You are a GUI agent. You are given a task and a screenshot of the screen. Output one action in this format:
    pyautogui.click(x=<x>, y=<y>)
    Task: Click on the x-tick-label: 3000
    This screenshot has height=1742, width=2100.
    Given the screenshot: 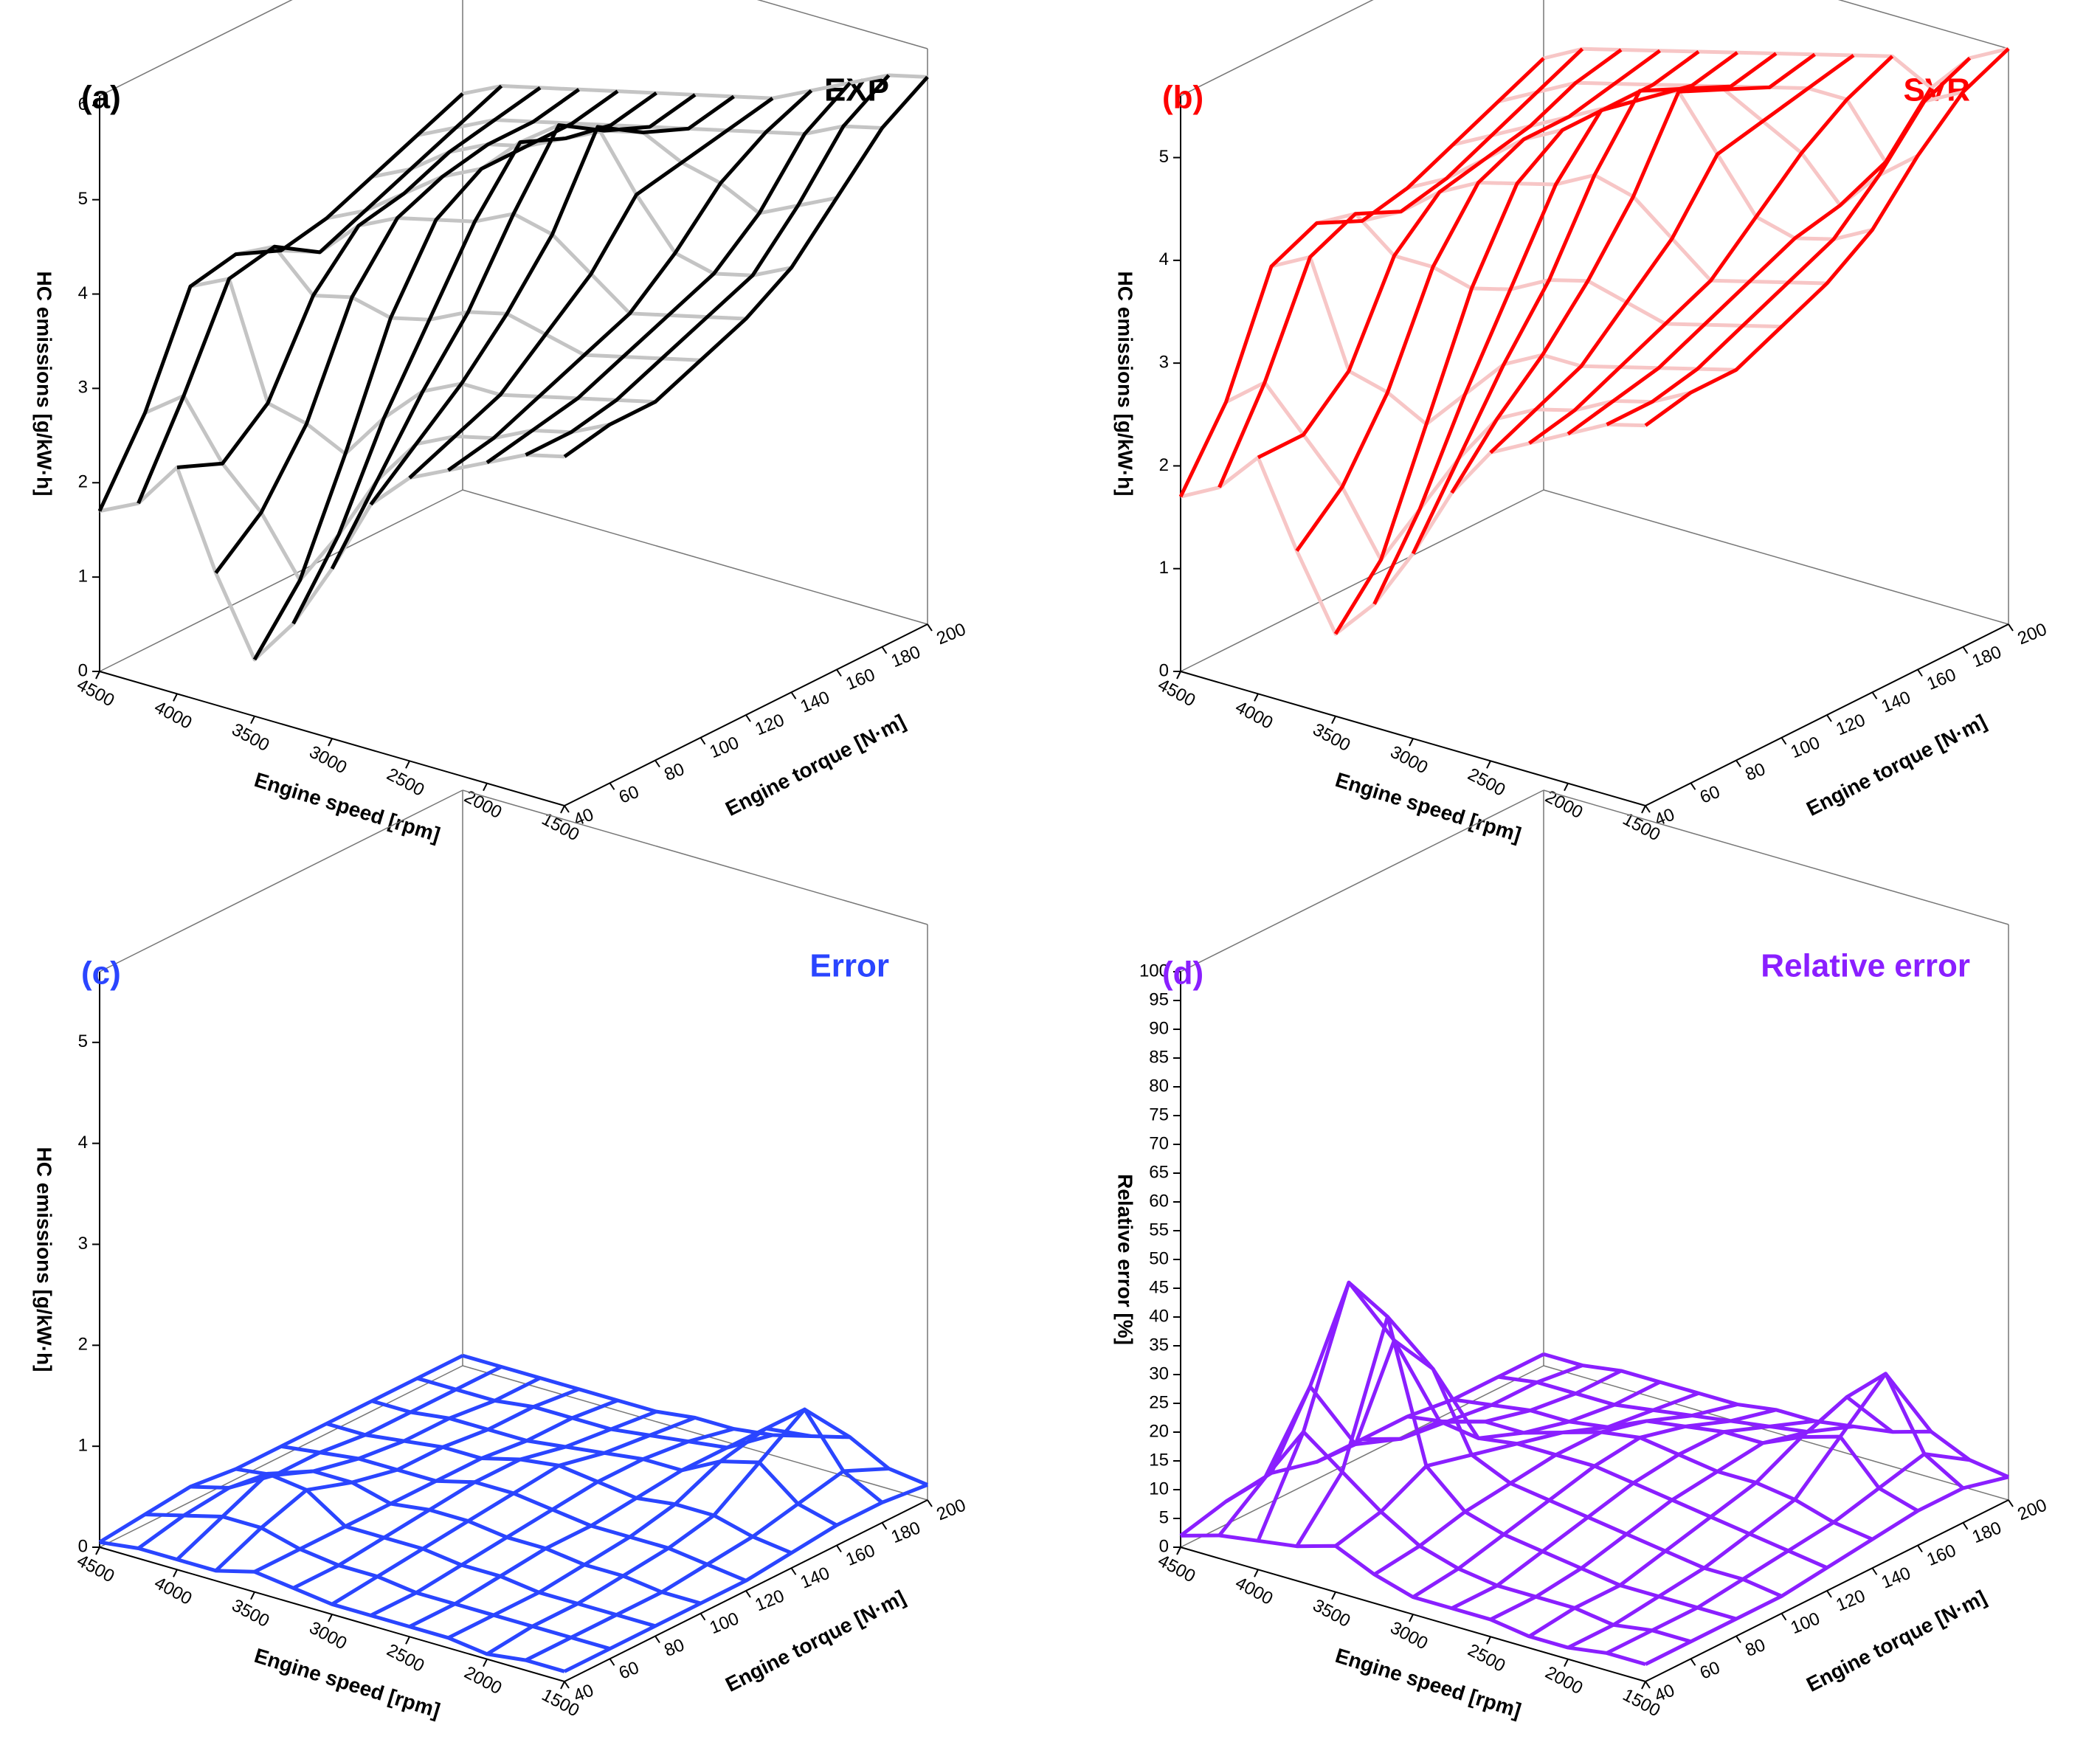 What is the action you would take?
    pyautogui.click(x=1409, y=760)
    